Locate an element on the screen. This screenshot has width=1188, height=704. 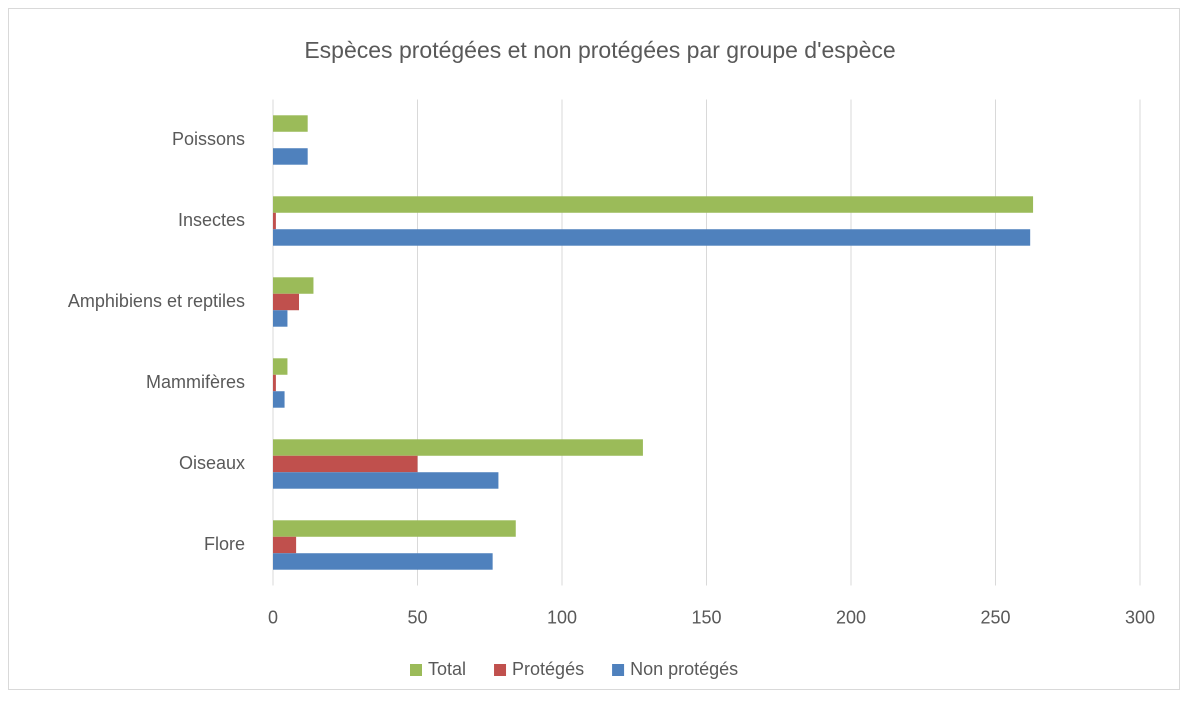
x-tick-label: 150 is located at coordinates (706, 617).